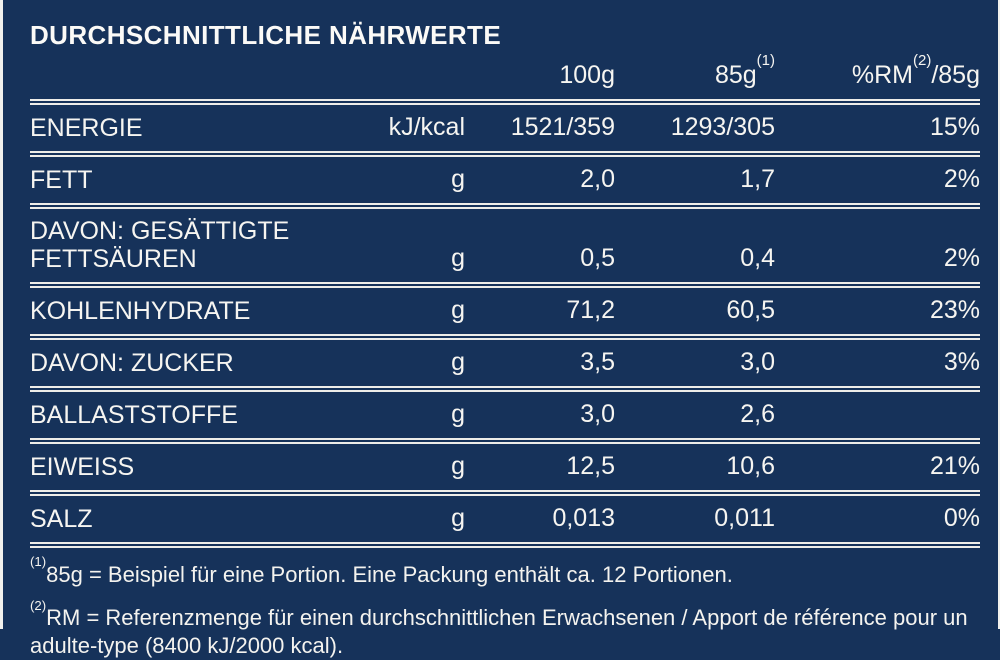 The height and width of the screenshot is (660, 1000). Describe the element at coordinates (695, 129) in the screenshot. I see `value-85g-cell: 1293/305` at that location.